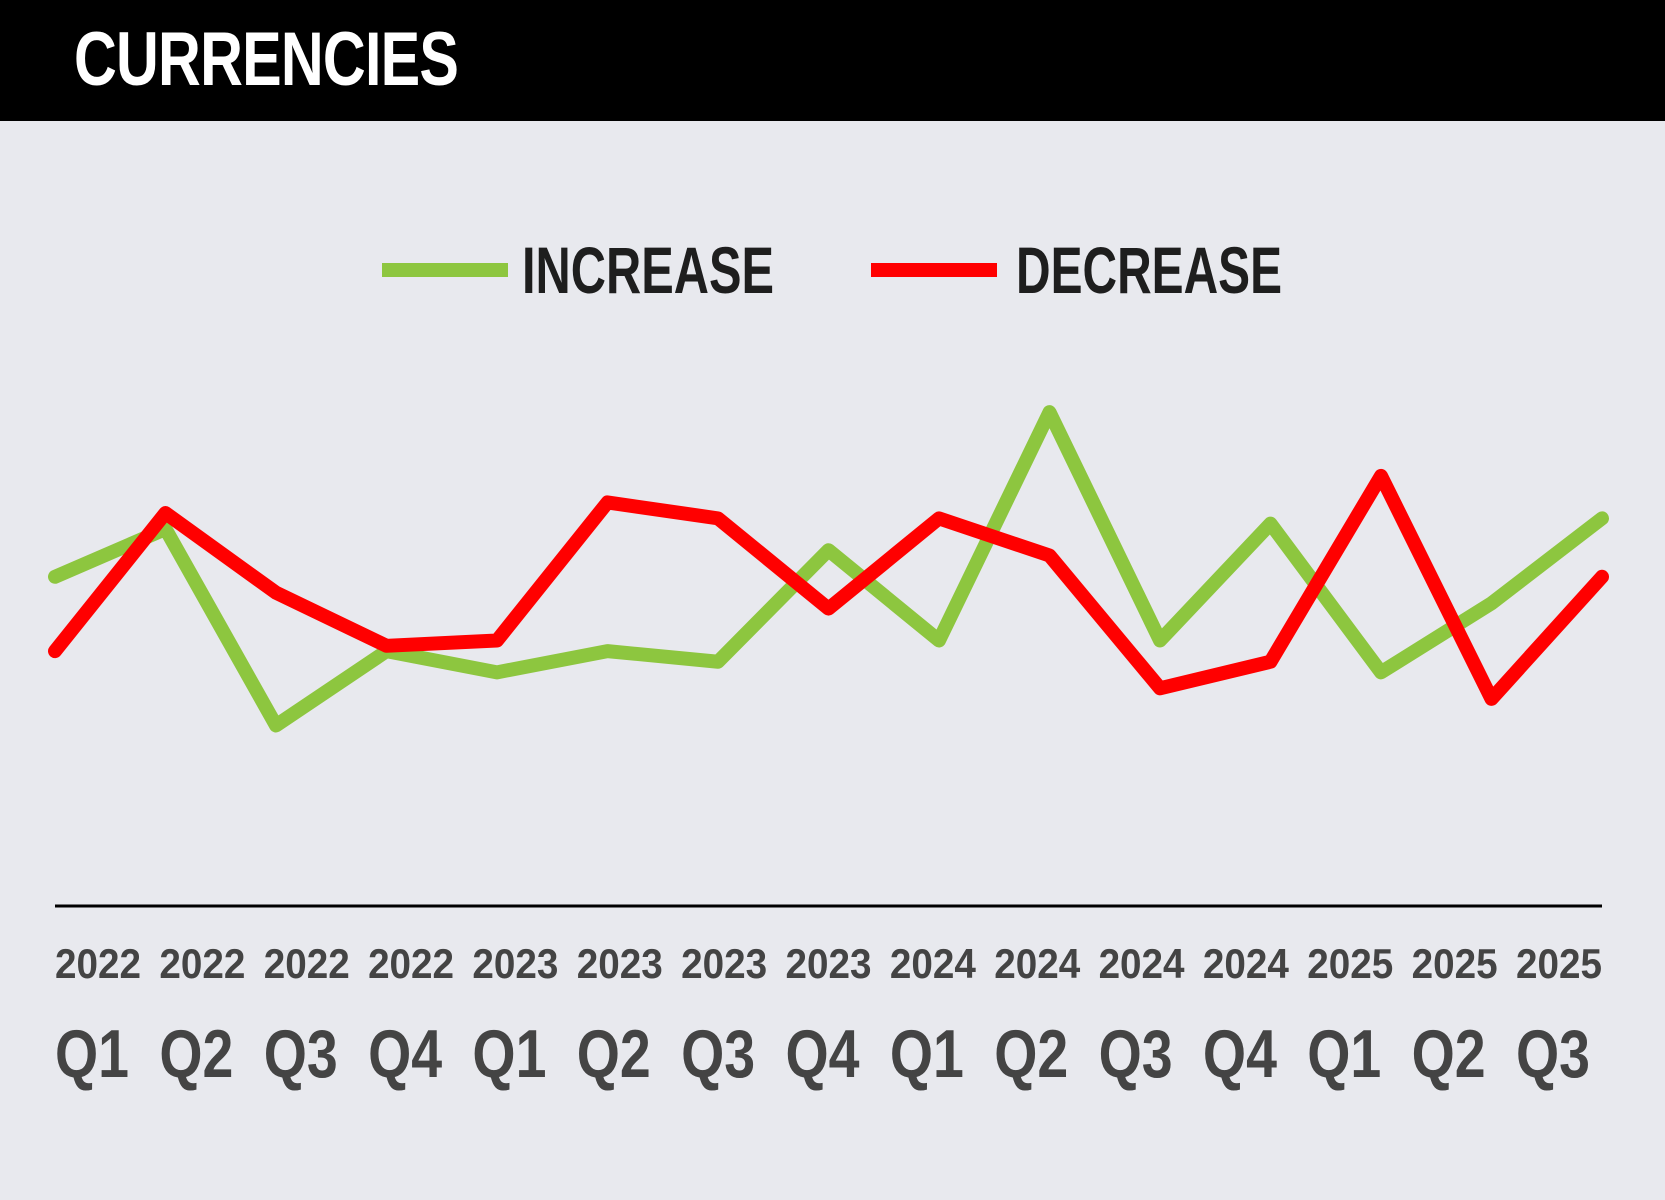  I want to click on legend: INCREASE DECREASE, so click(832, 270).